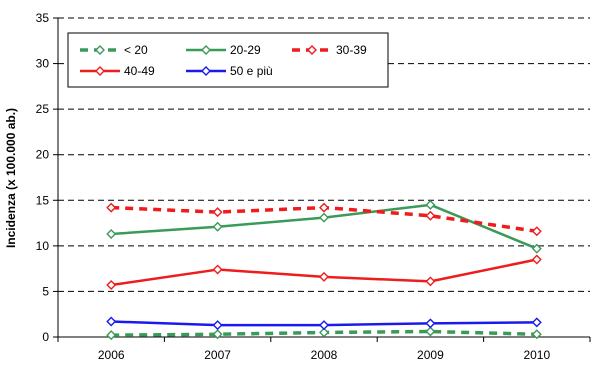 The height and width of the screenshot is (365, 600). What do you see at coordinates (43, 155) in the screenshot?
I see `y-tick-label: 20` at bounding box center [43, 155].